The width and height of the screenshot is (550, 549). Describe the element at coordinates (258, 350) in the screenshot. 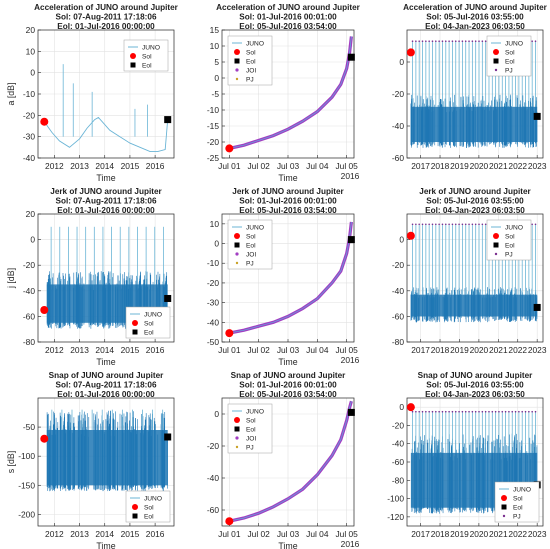

I see `x-tick-label: Jul 02` at that location.